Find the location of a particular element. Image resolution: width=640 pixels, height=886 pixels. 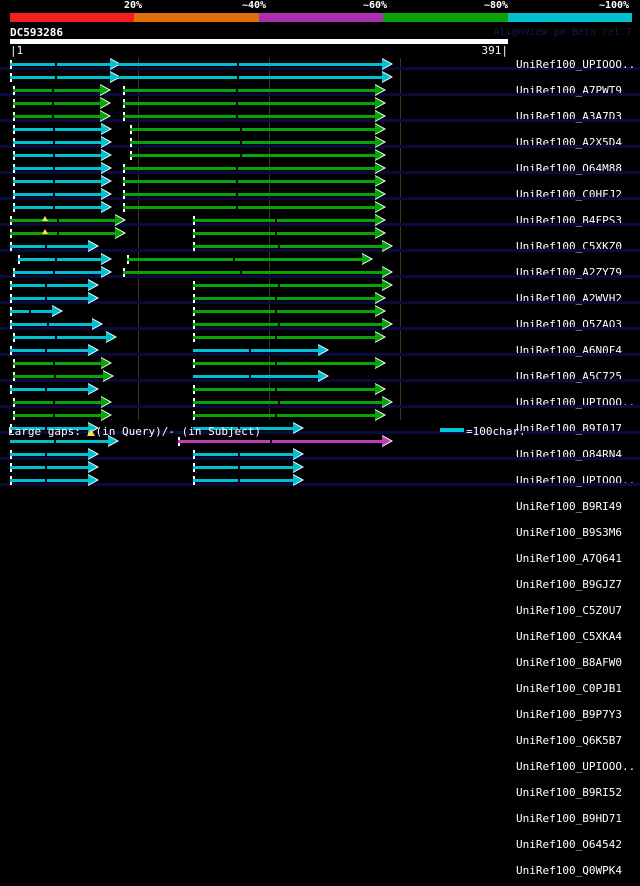

hit-label: UniRef100_C5Z0U7 is located at coordinates (569, 610).